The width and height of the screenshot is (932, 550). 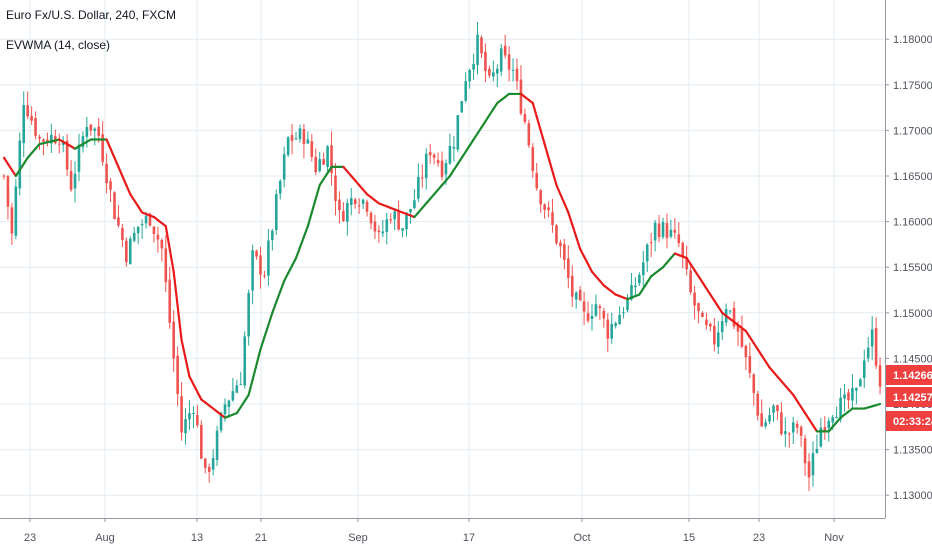 What do you see at coordinates (912, 86) in the screenshot?
I see `price-tick-label: 1.17500` at bounding box center [912, 86].